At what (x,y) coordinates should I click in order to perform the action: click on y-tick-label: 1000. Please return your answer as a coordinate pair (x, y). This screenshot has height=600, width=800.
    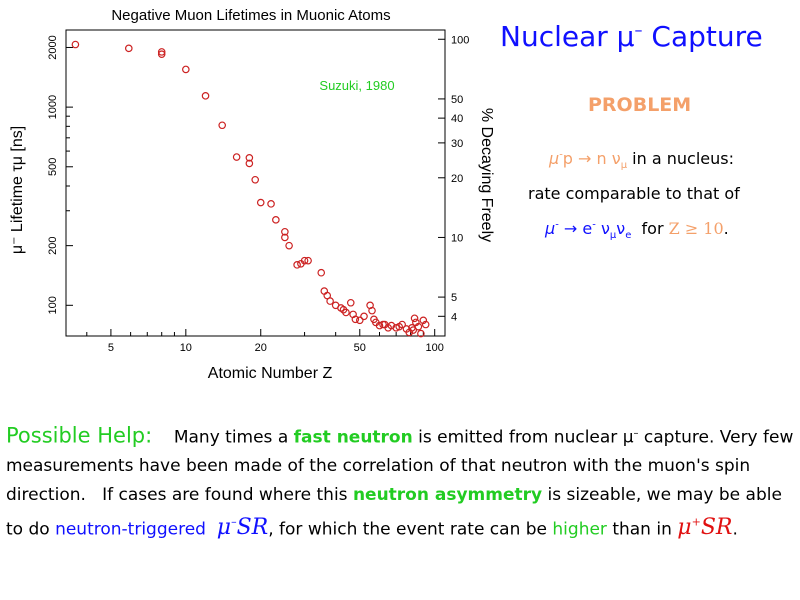
    Looking at the image, I should click on (53, 107).